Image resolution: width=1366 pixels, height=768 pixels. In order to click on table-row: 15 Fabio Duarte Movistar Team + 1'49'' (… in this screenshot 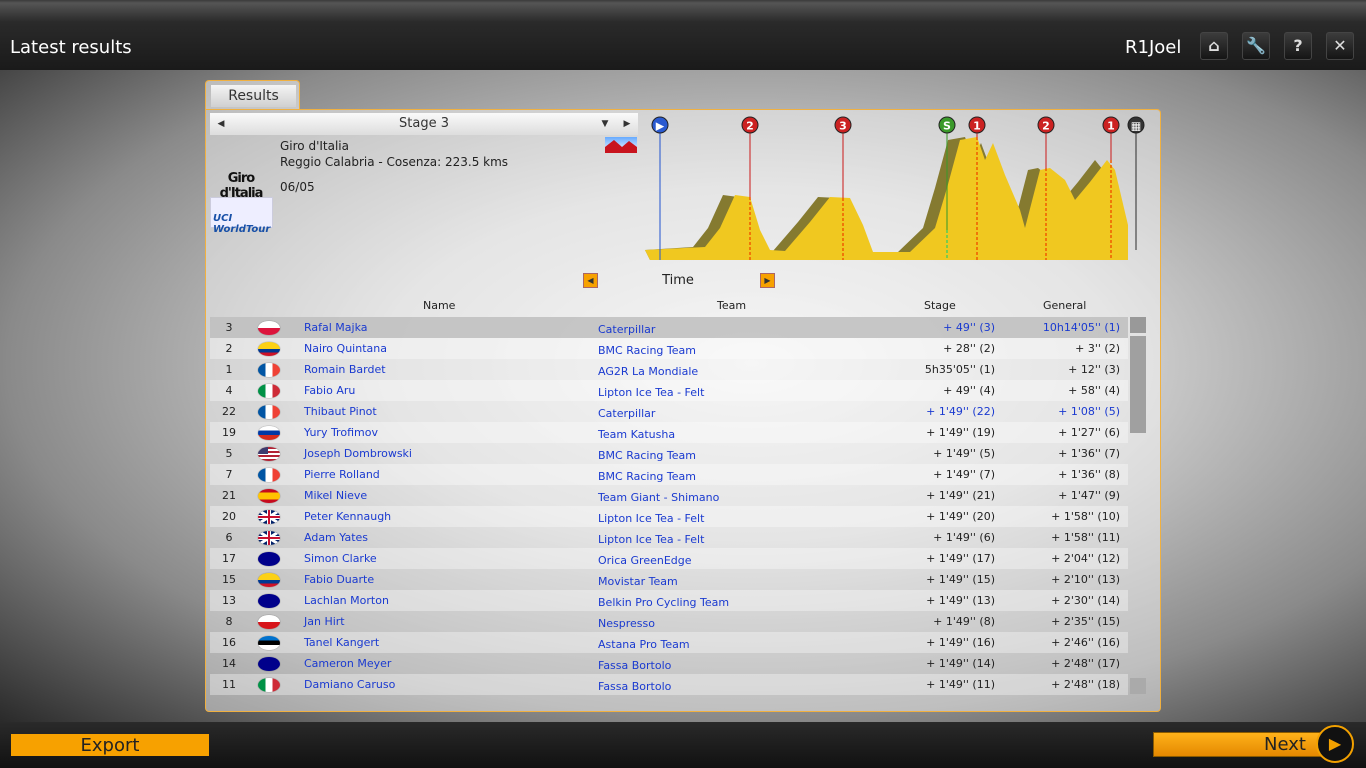, I will do `click(669, 579)`.